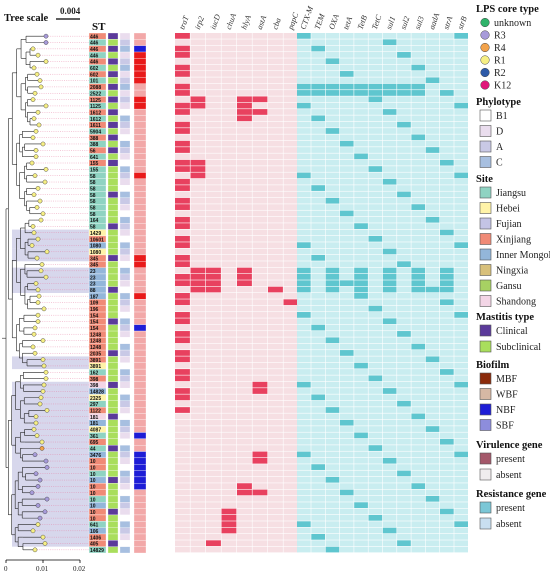 Image resolution: width=550 pixels, height=576 pixels. What do you see at coordinates (334, 22) in the screenshot?
I see `resistance-gene-label: OXA` at bounding box center [334, 22].